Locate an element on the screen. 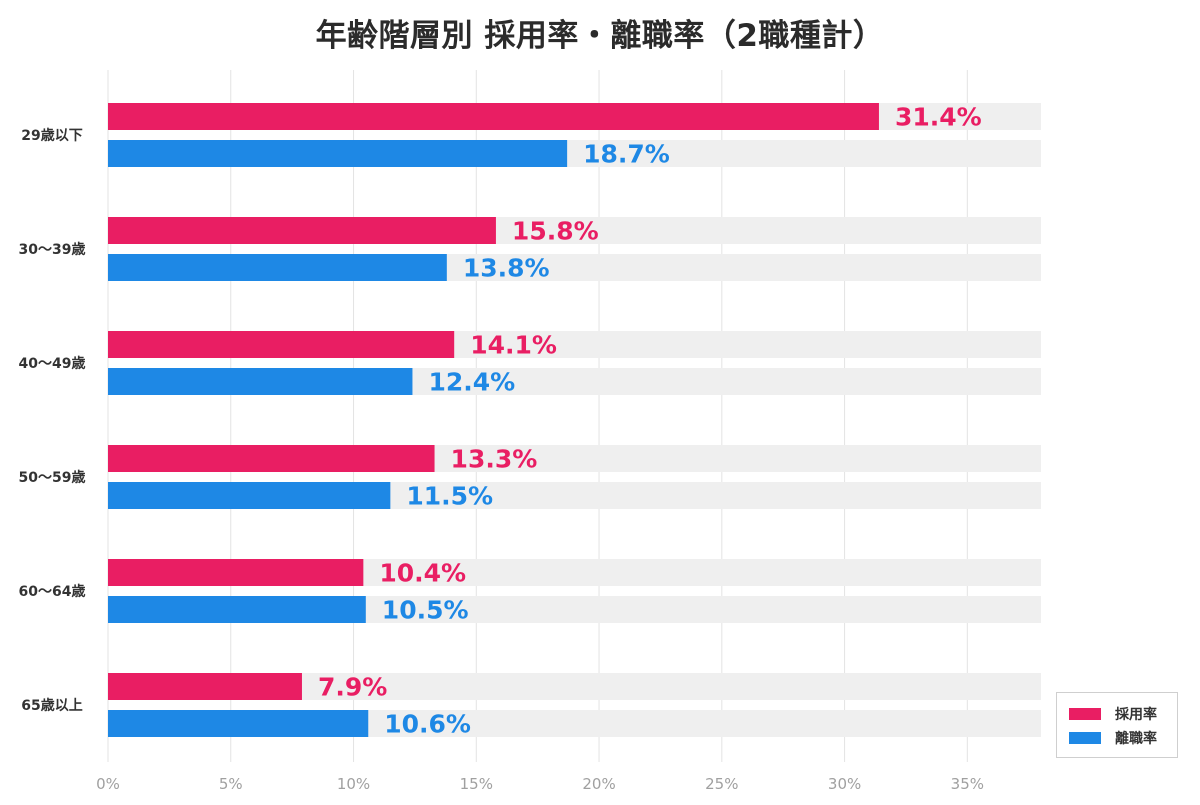 Image resolution: width=1200 pixels, height=805 pixels. data-label-turnover-rate: 13.8% is located at coordinates (506, 268).